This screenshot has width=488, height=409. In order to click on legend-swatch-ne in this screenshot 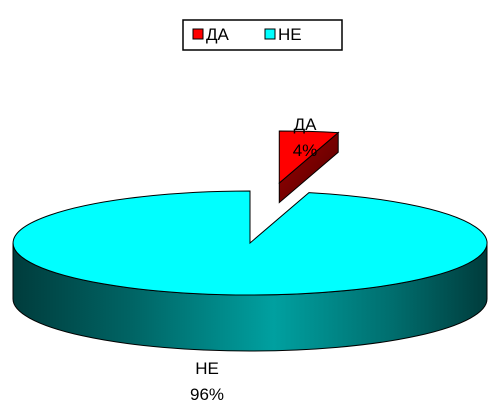, I will do `click(270, 34)`.